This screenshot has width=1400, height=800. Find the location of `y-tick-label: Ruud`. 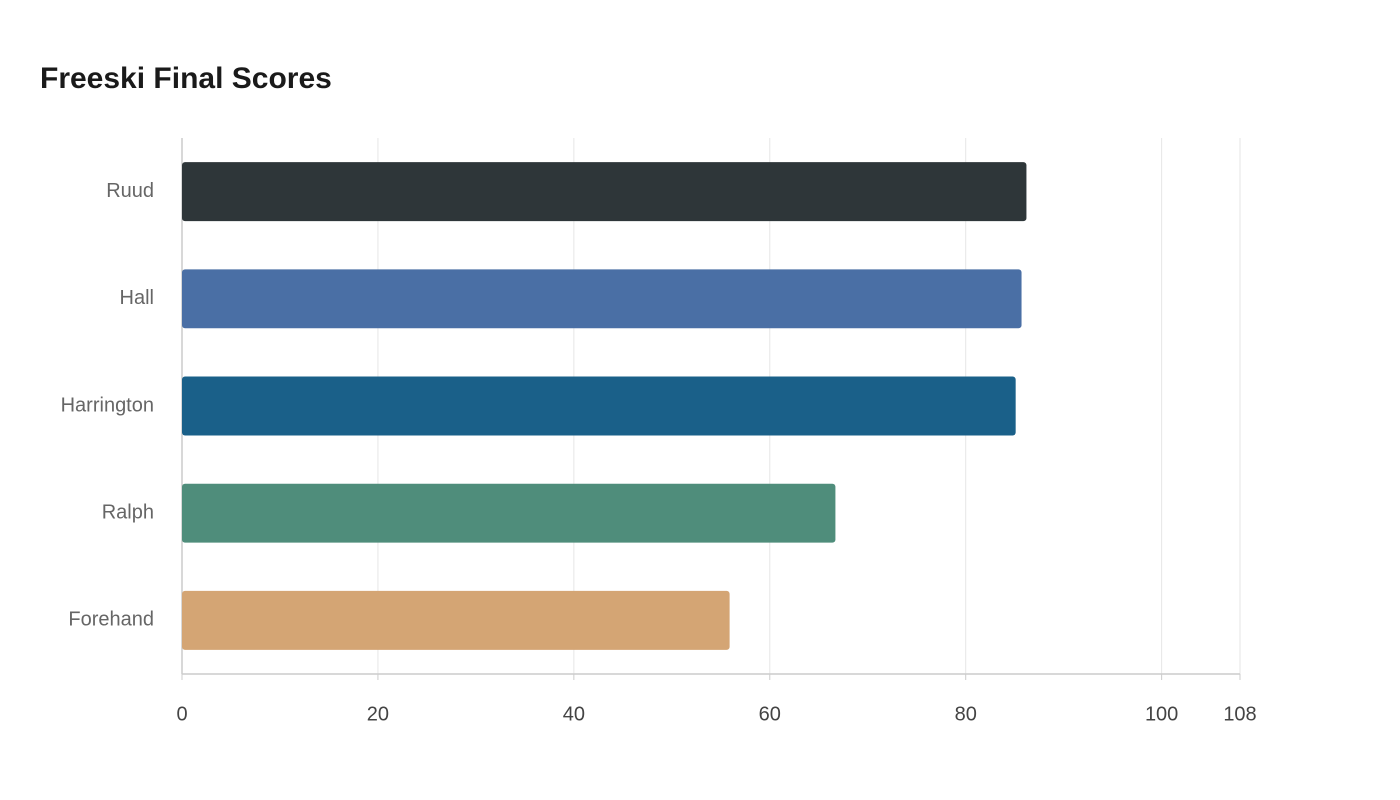

y-tick-label: Ruud is located at coordinates (130, 191).